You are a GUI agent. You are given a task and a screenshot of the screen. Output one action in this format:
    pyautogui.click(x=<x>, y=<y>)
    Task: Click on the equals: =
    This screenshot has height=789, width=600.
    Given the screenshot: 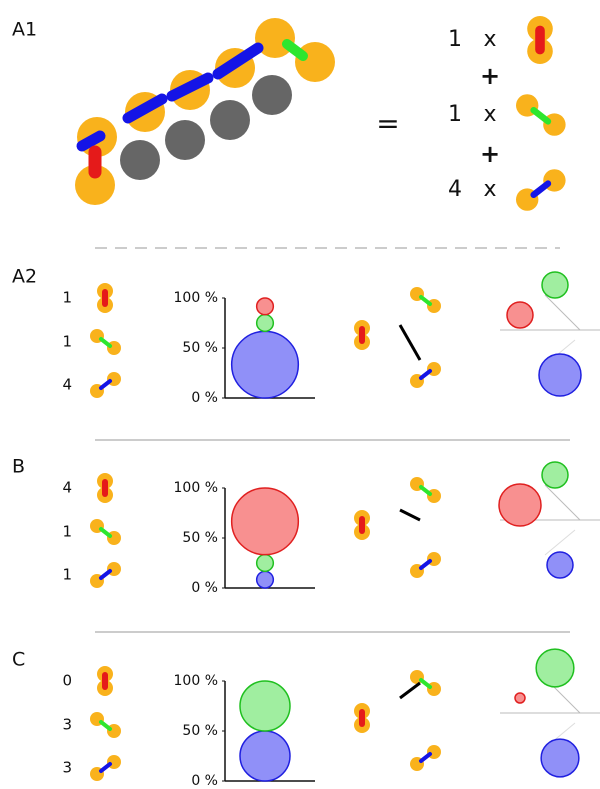 What is the action you would take?
    pyautogui.click(x=387, y=123)
    